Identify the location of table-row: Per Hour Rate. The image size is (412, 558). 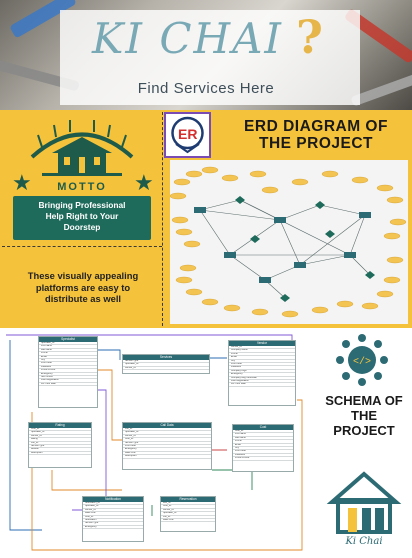
(262, 385).